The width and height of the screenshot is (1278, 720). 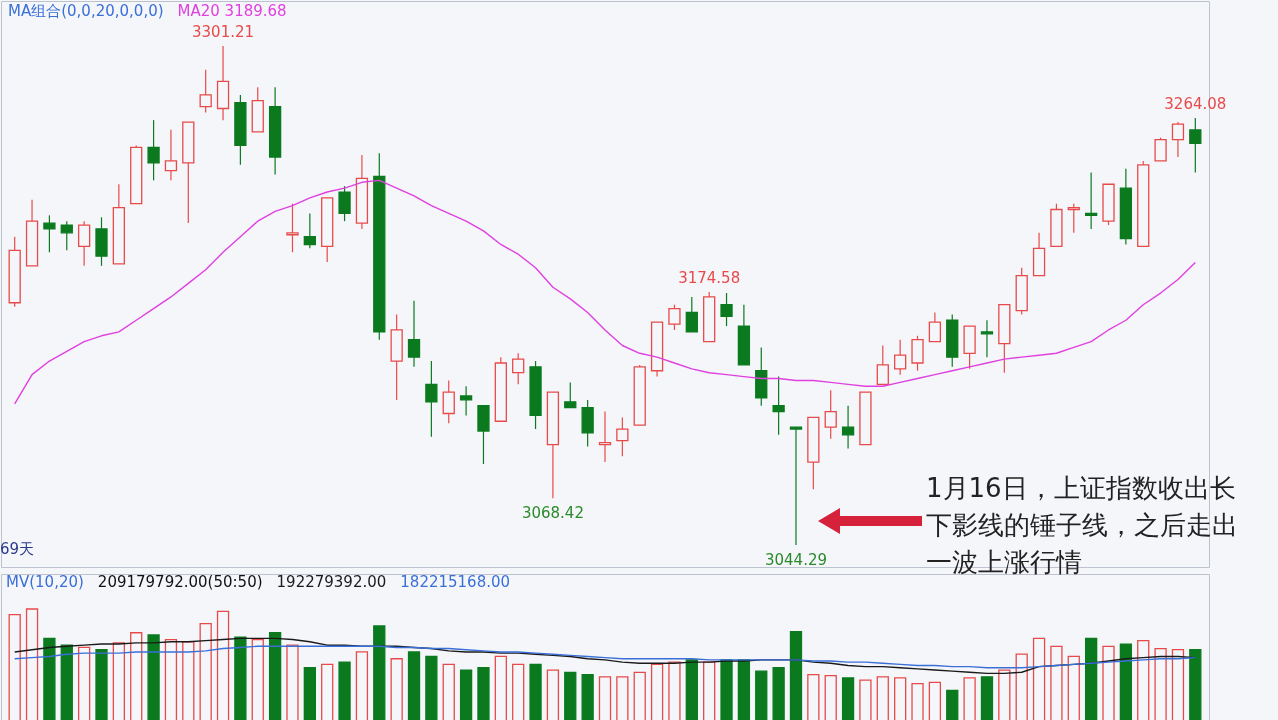 I want to click on text: 182215168.00, so click(x=455, y=582).